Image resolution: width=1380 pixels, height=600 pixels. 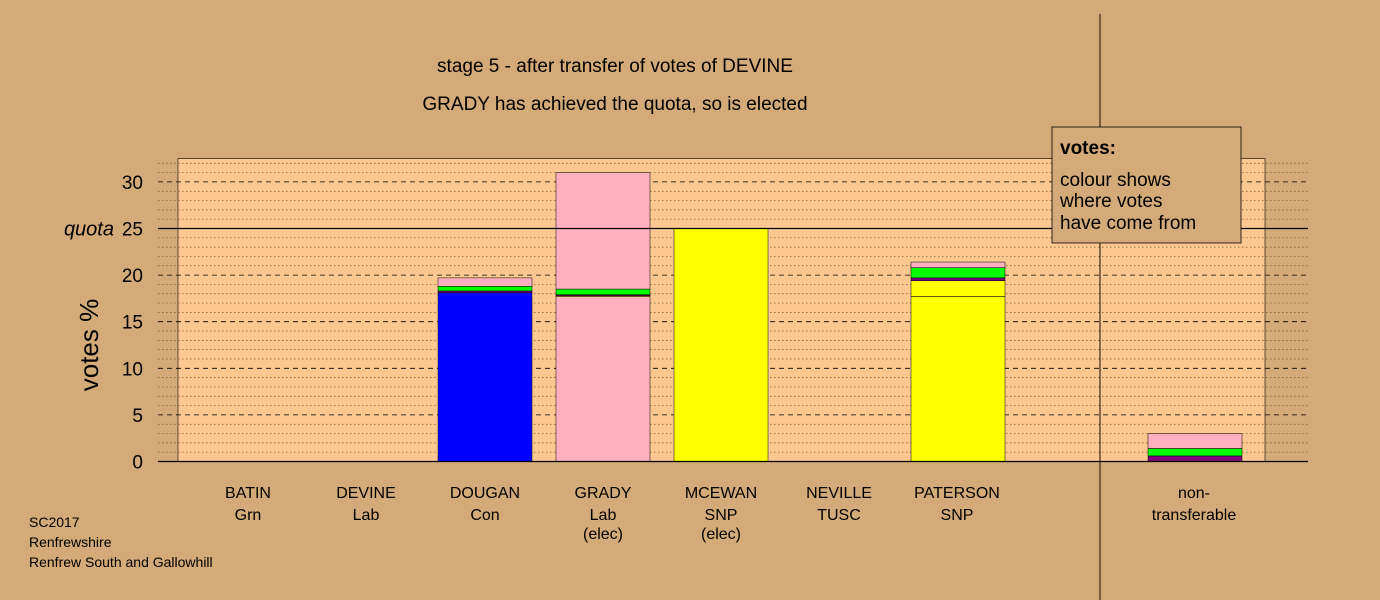 I want to click on legend-title: votes:, so click(x=1088, y=148).